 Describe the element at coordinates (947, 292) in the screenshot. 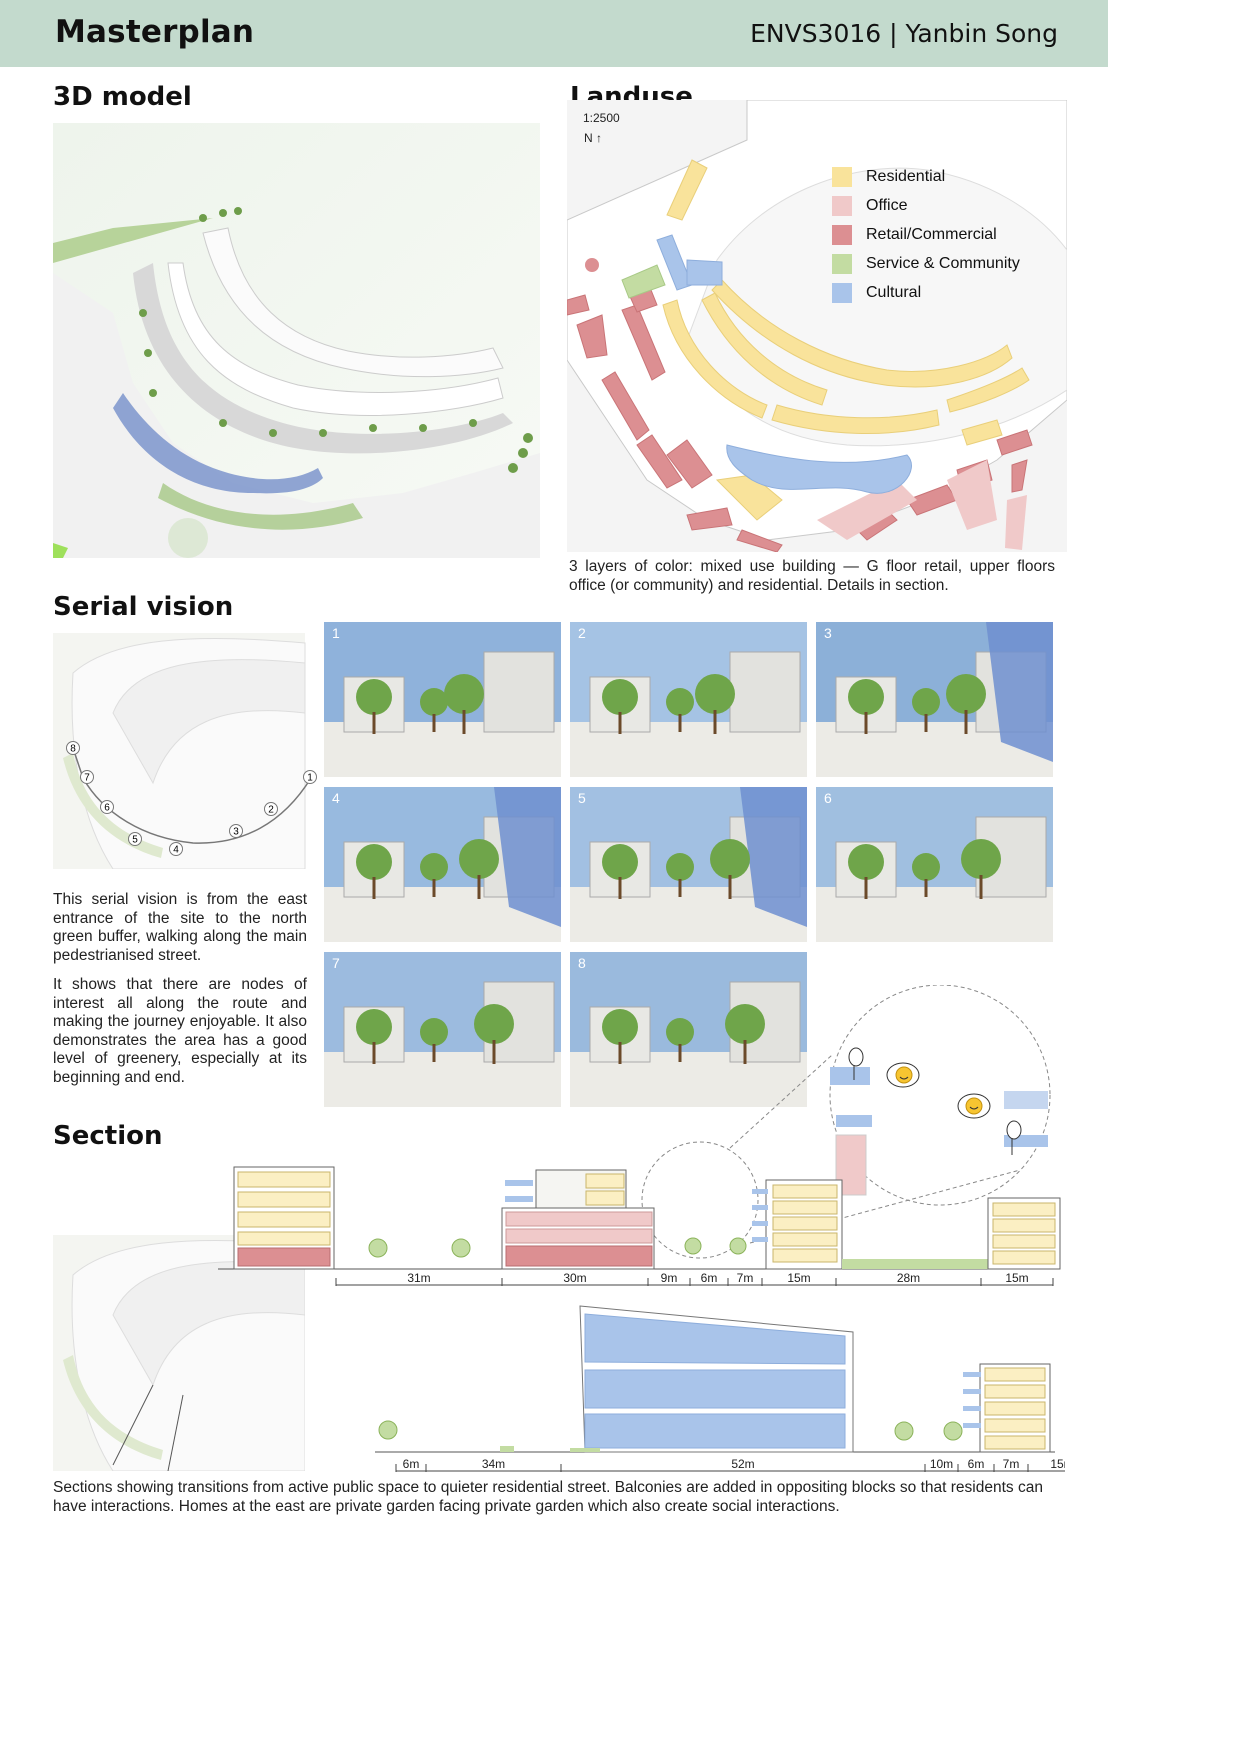

I see `legend-item: Cultural` at that location.